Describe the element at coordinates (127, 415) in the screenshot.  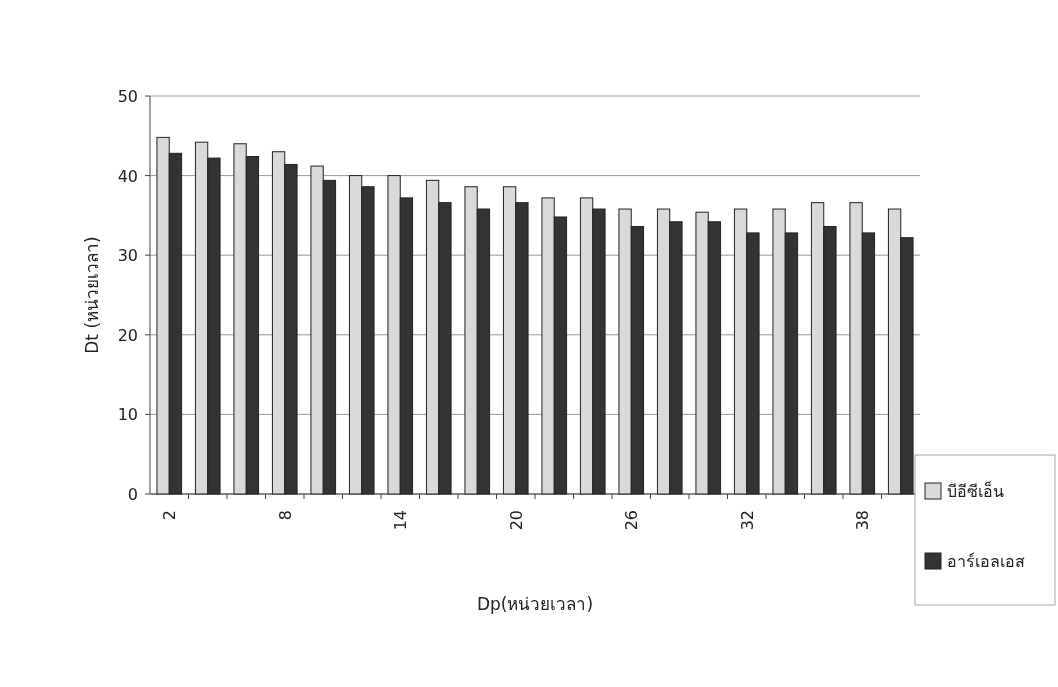
I see `y-tick-label: 10` at that location.